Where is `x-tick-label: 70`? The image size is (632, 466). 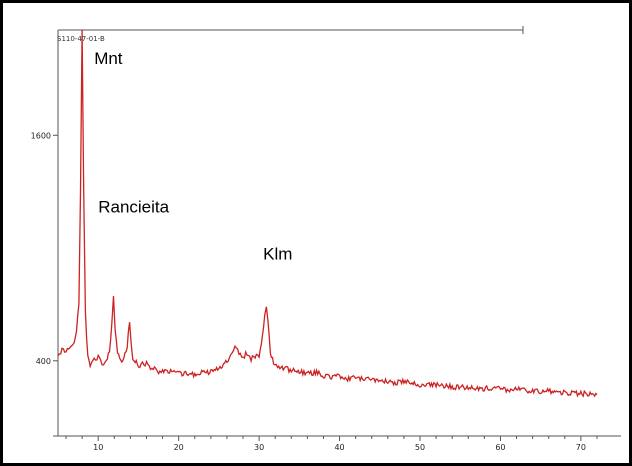
x-tick-label: 70 is located at coordinates (581, 447).